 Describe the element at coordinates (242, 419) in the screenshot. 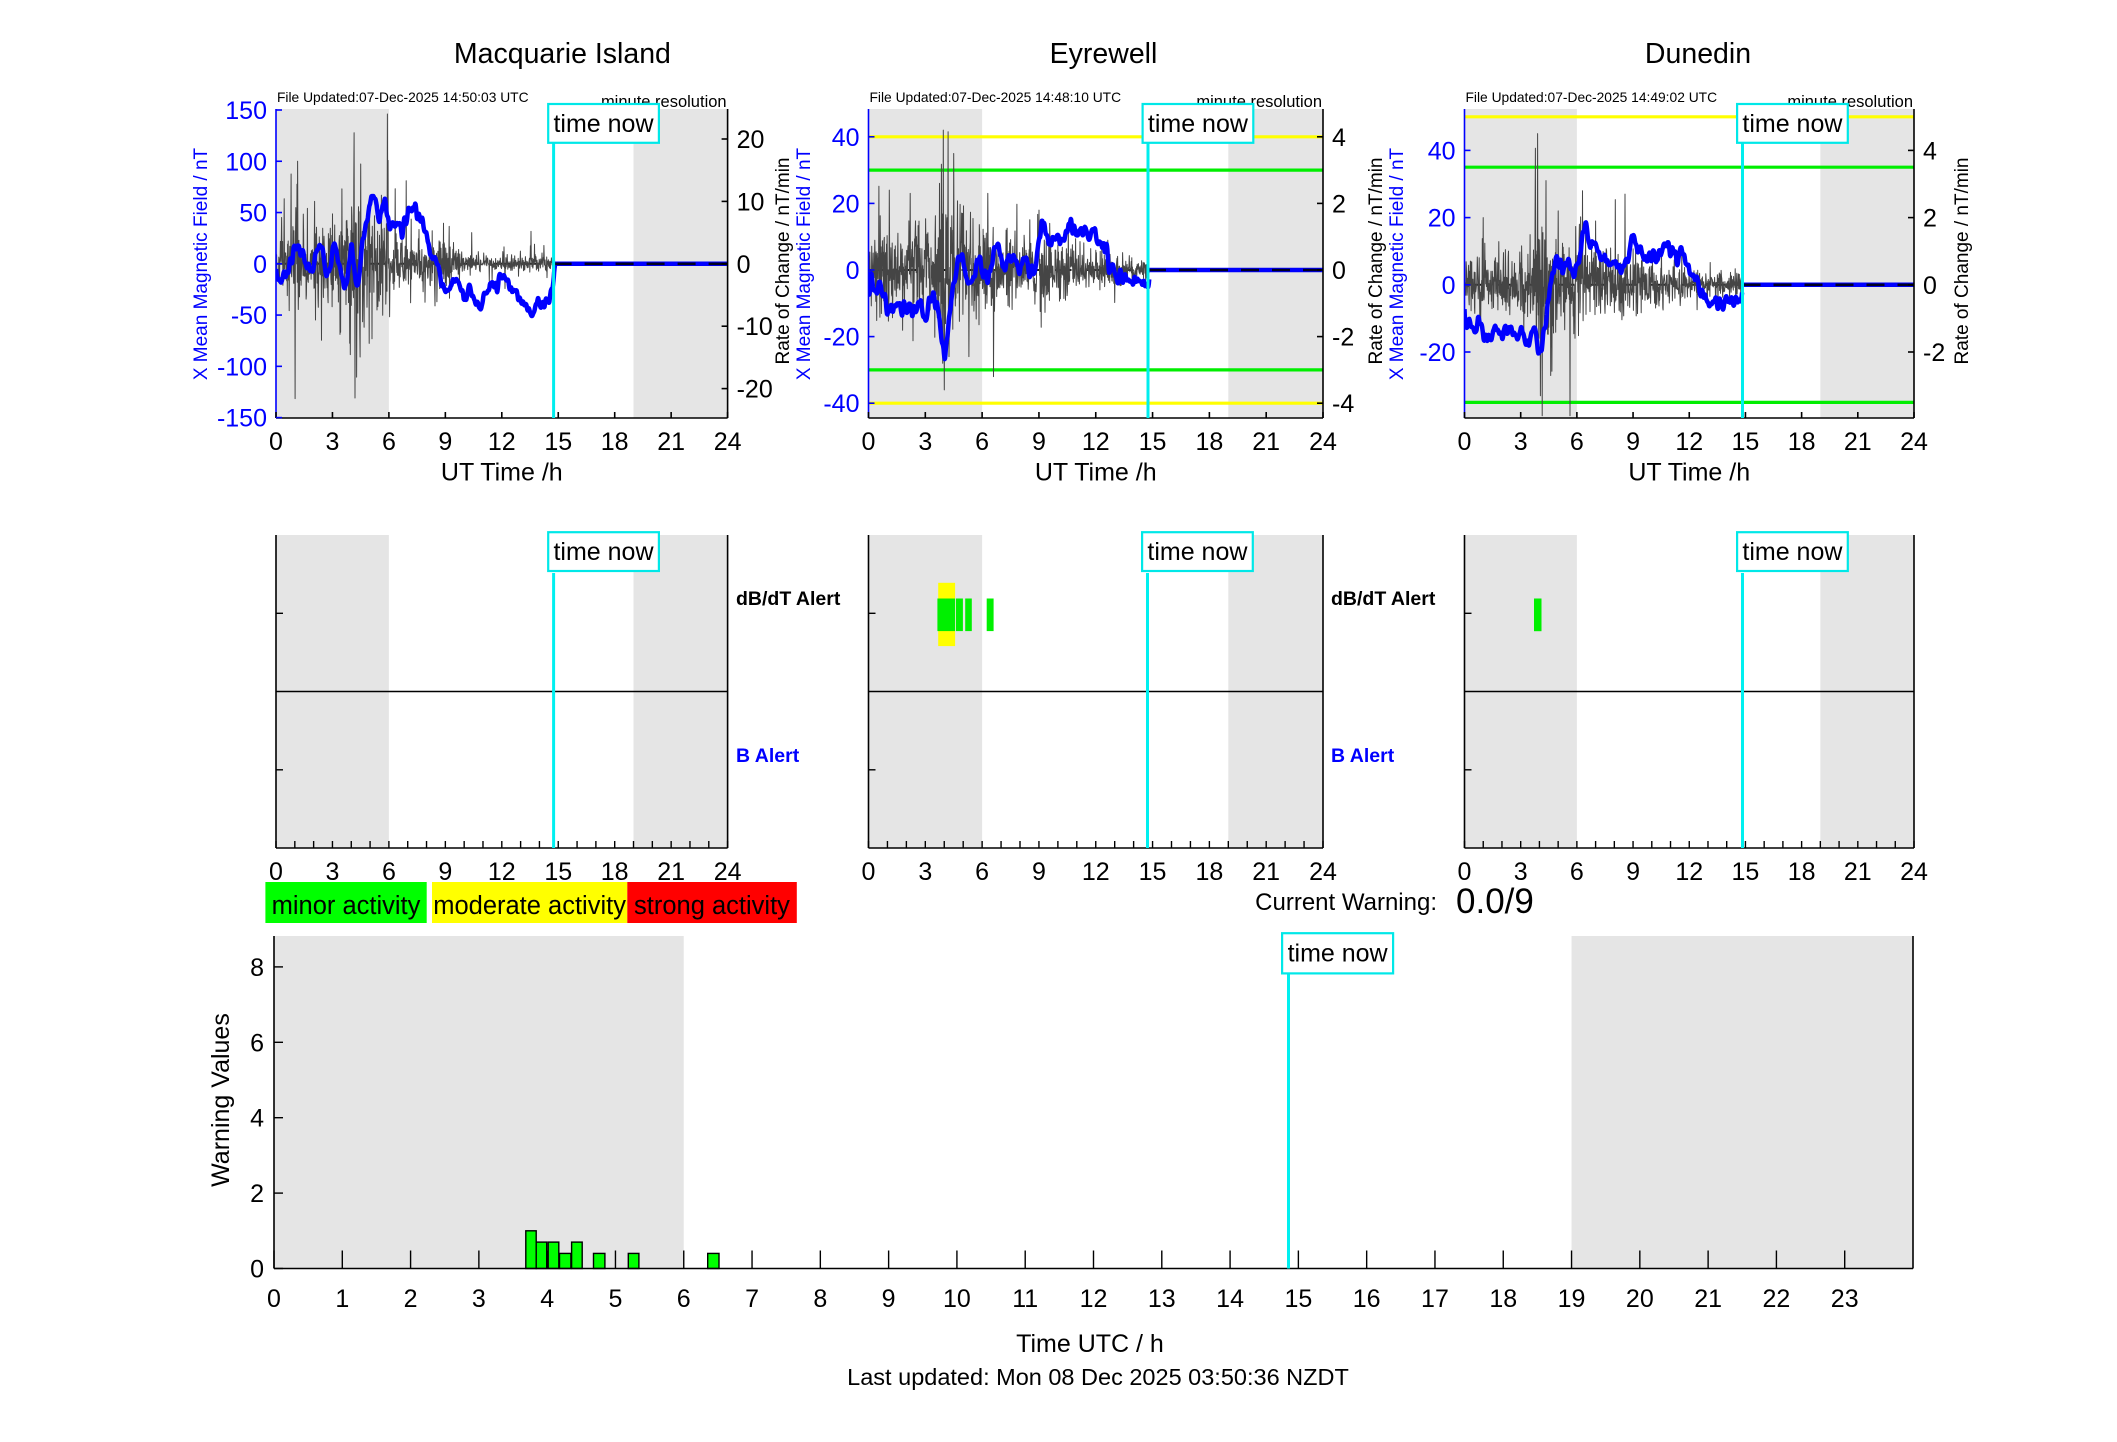

I see `svg-text: -150` at that location.